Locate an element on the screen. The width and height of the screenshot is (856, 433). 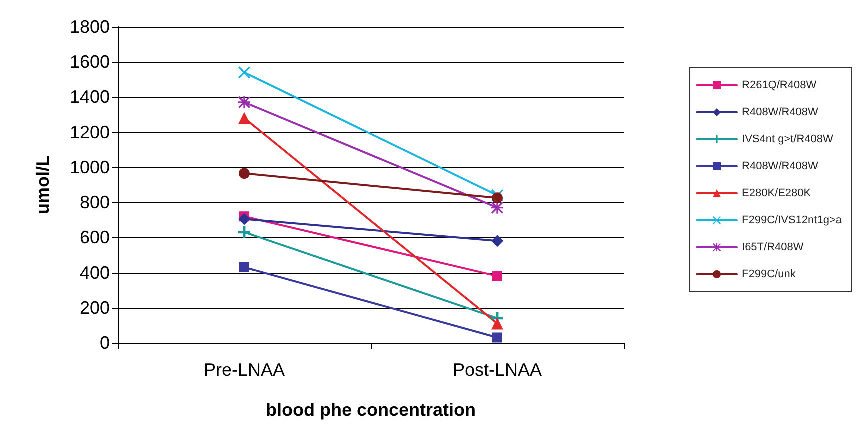
y-tick-label: 400 is located at coordinates (95, 272).